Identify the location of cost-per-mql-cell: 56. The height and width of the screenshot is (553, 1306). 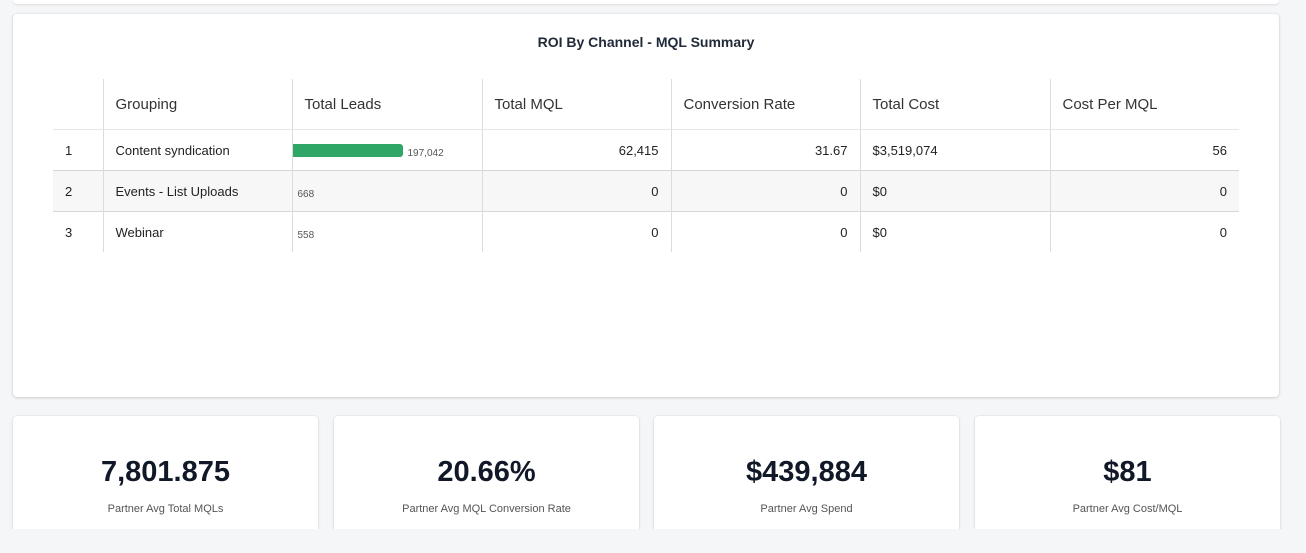
(1144, 150).